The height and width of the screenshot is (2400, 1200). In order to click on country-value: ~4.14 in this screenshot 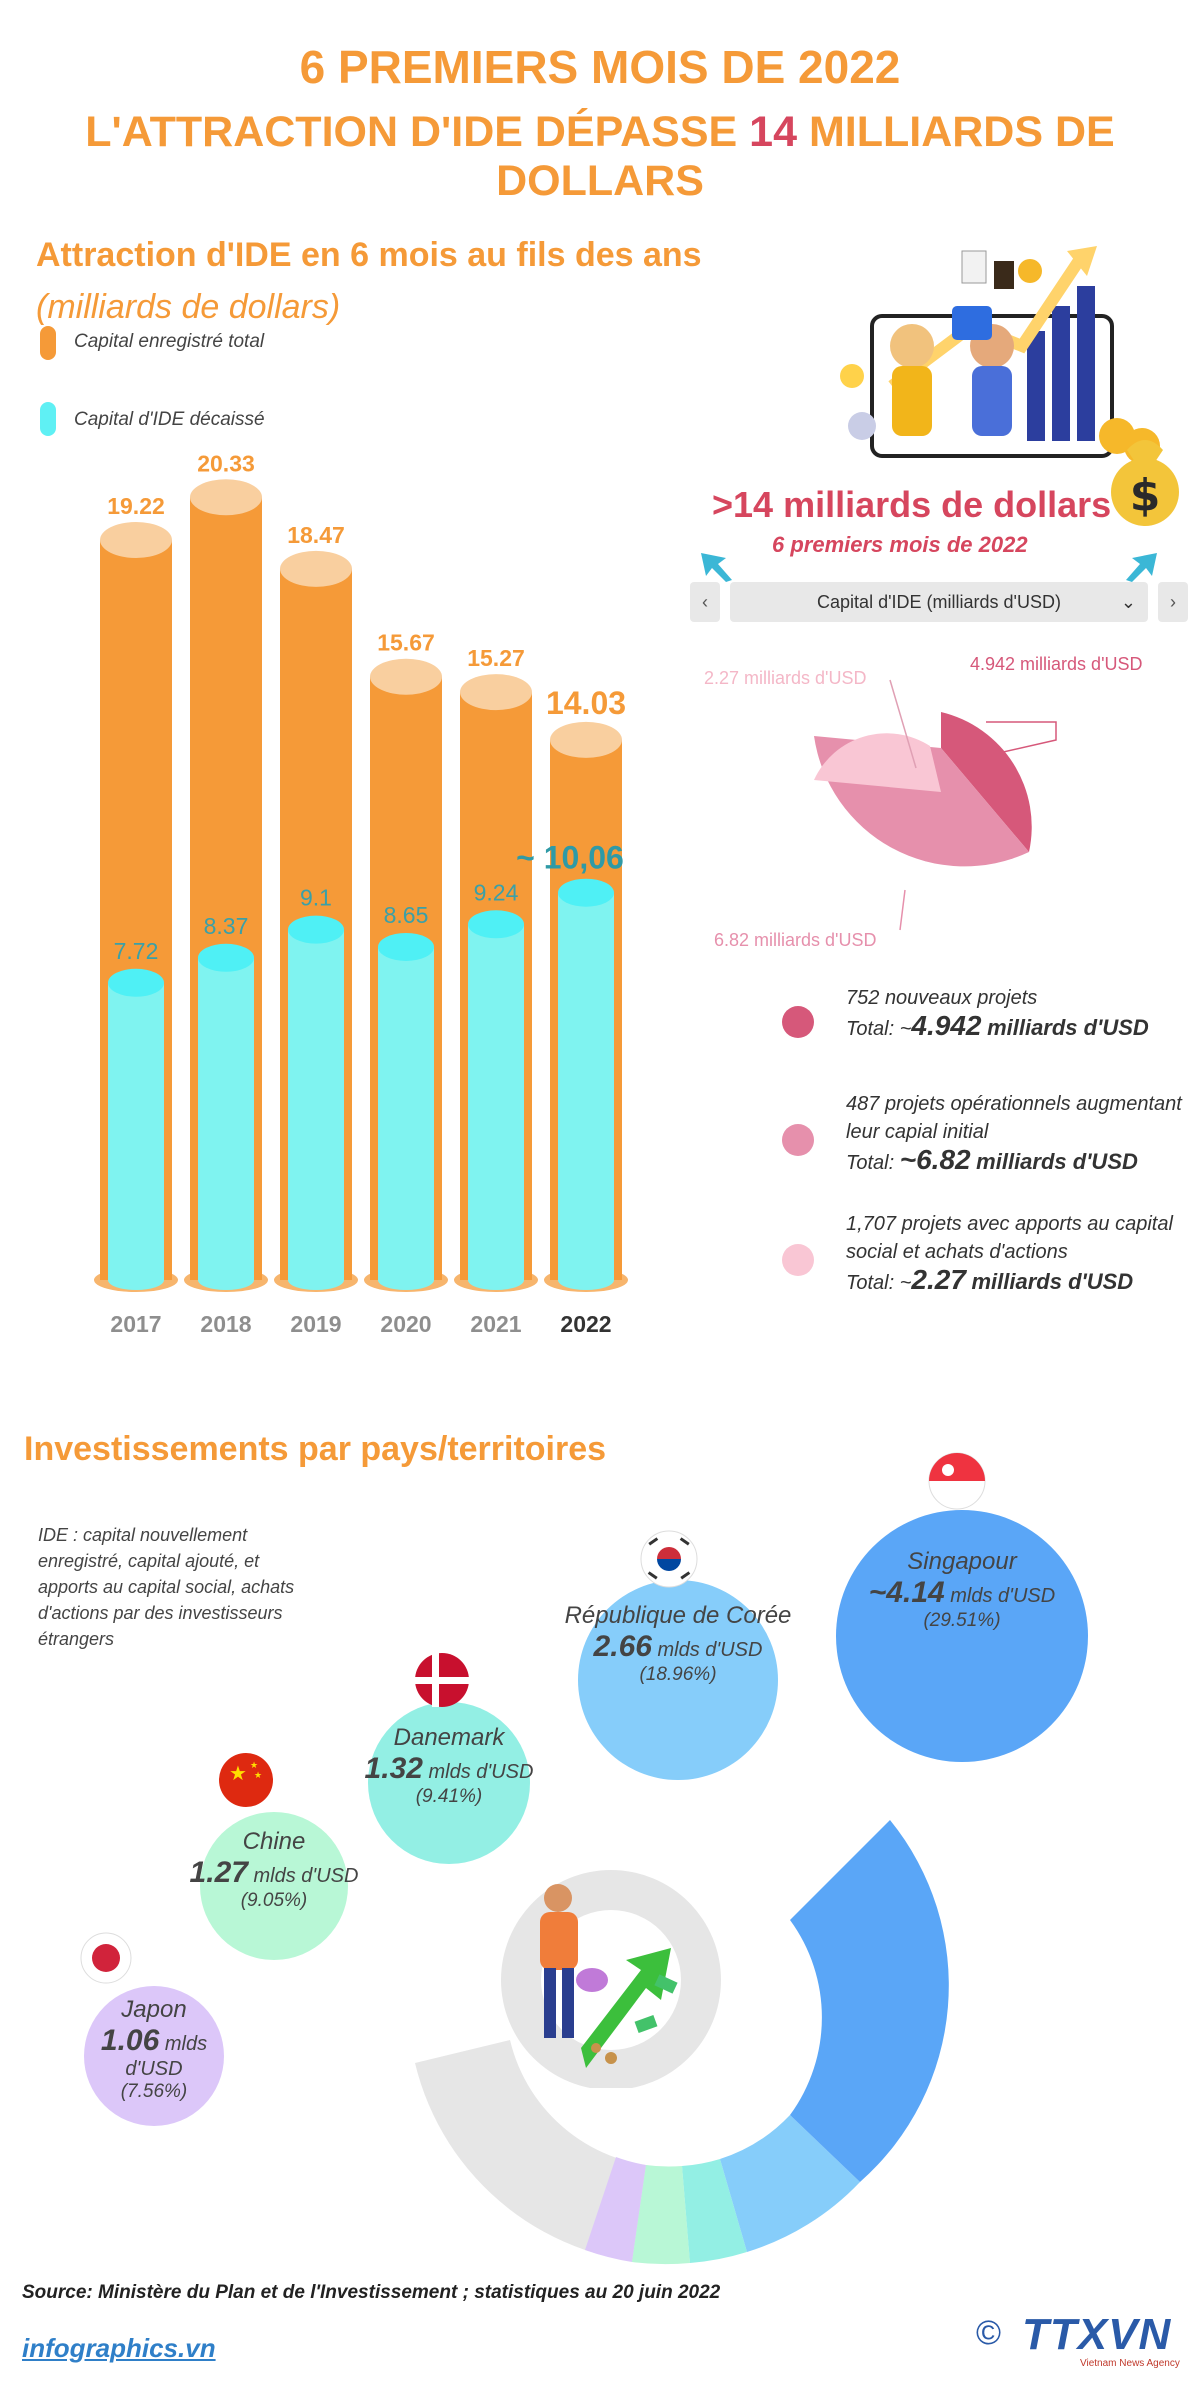, I will do `click(906, 1592)`.